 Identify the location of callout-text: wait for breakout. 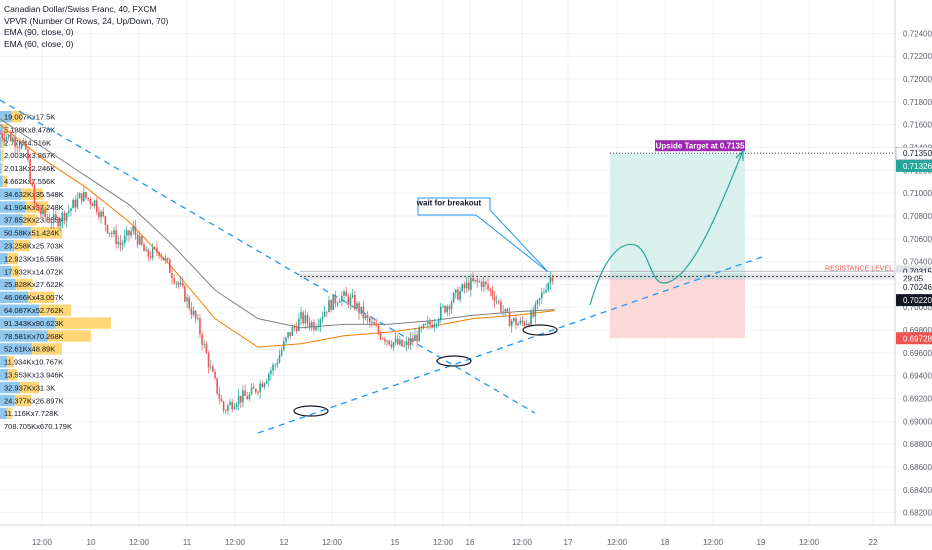
(449, 203).